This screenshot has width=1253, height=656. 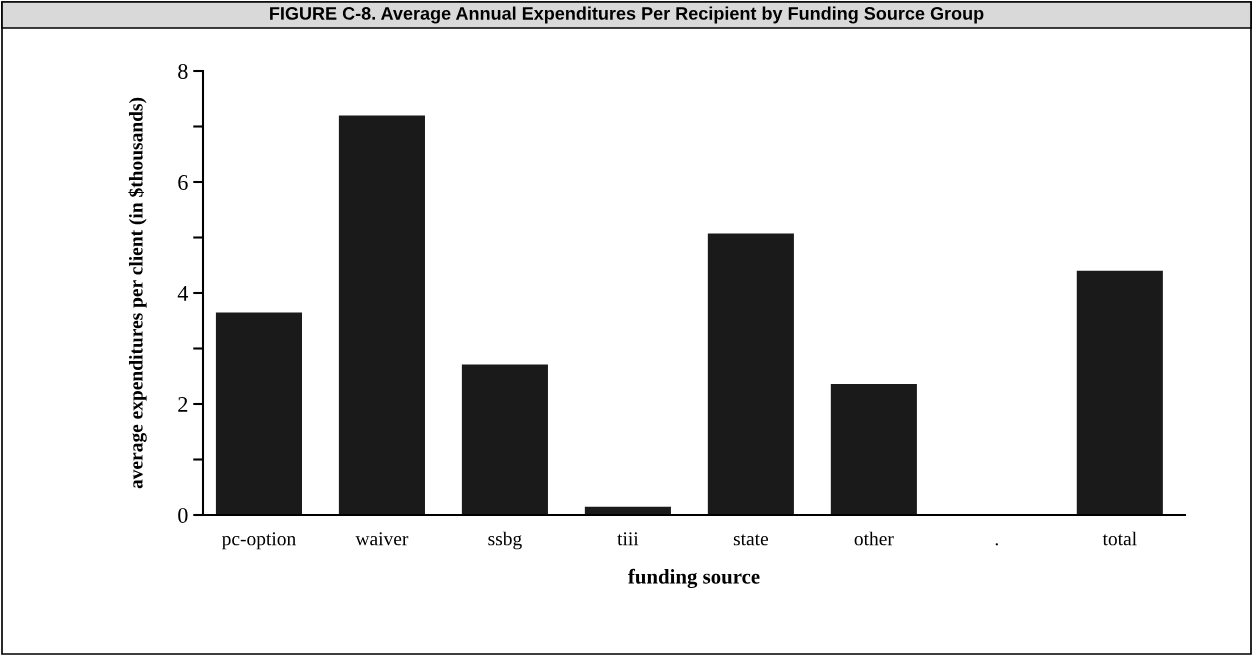 I want to click on x-tick-label: ssbg, so click(x=505, y=540).